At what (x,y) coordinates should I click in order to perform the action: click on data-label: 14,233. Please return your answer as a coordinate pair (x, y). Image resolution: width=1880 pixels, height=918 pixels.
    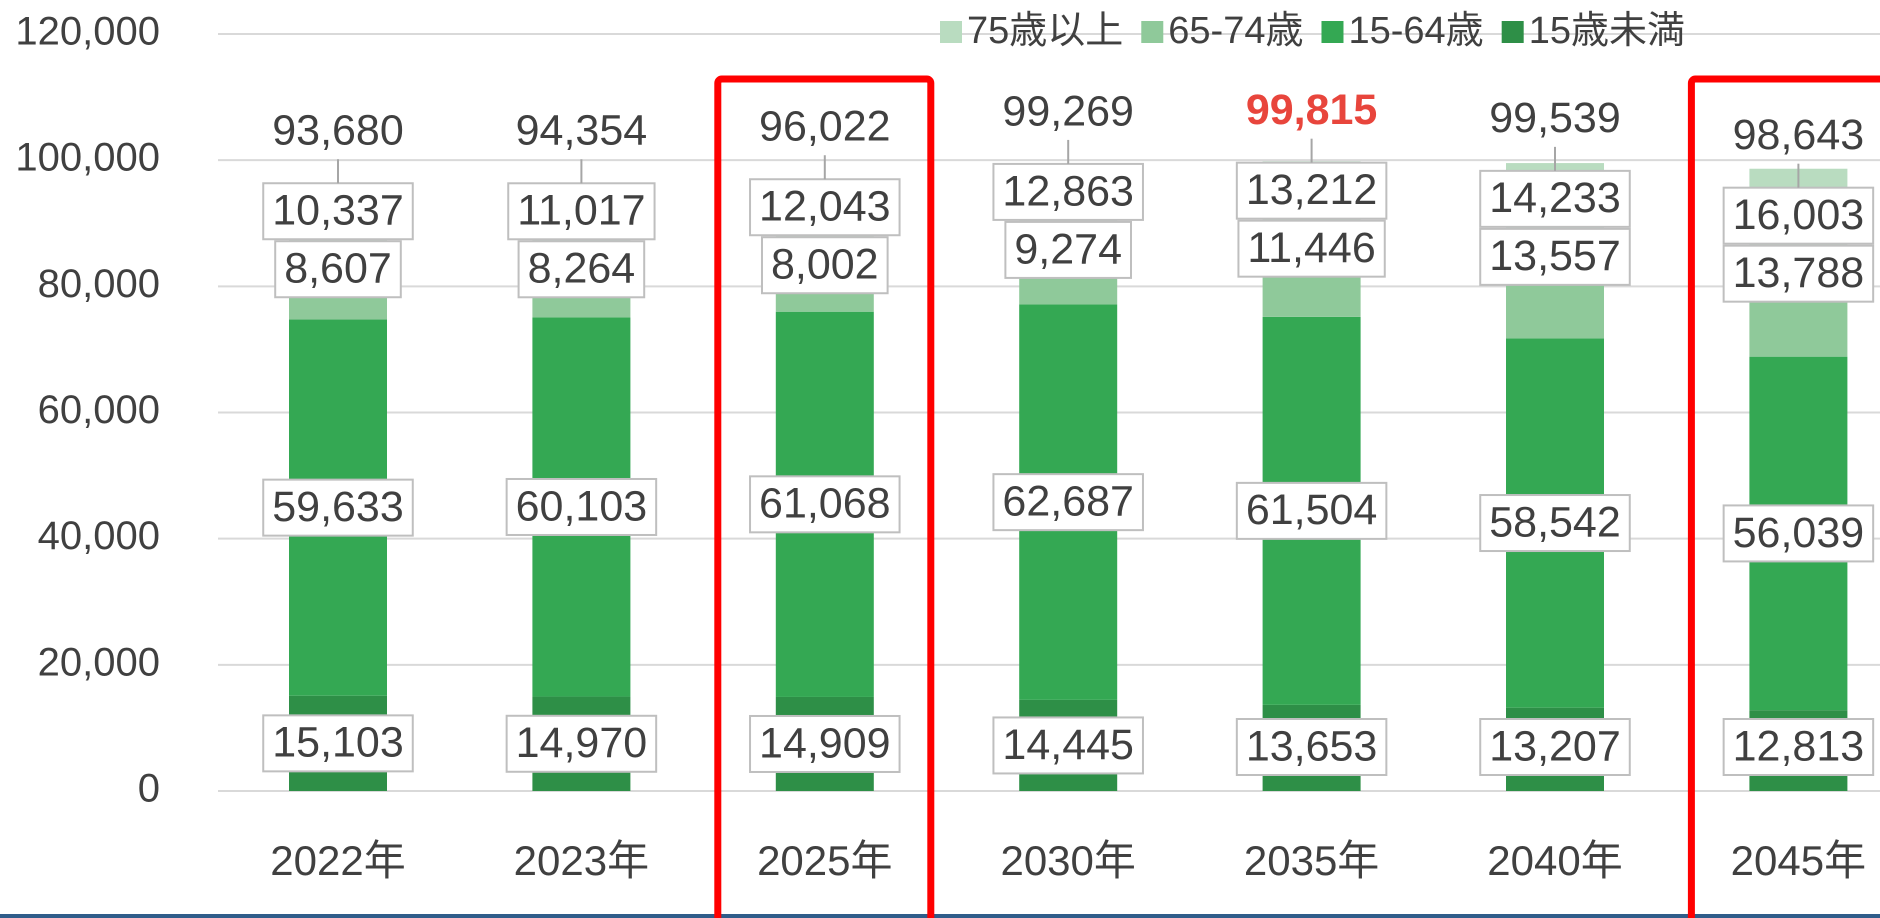
    Looking at the image, I should click on (1555, 198).